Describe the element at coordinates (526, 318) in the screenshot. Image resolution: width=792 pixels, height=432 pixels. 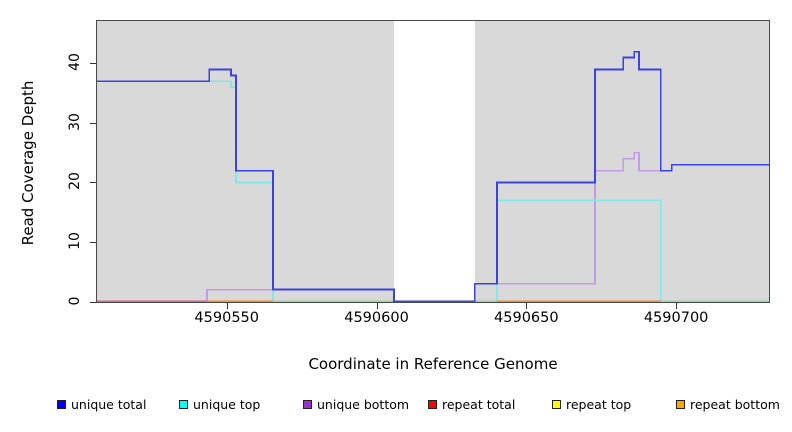
I see `x-tick-label: 4590650` at that location.